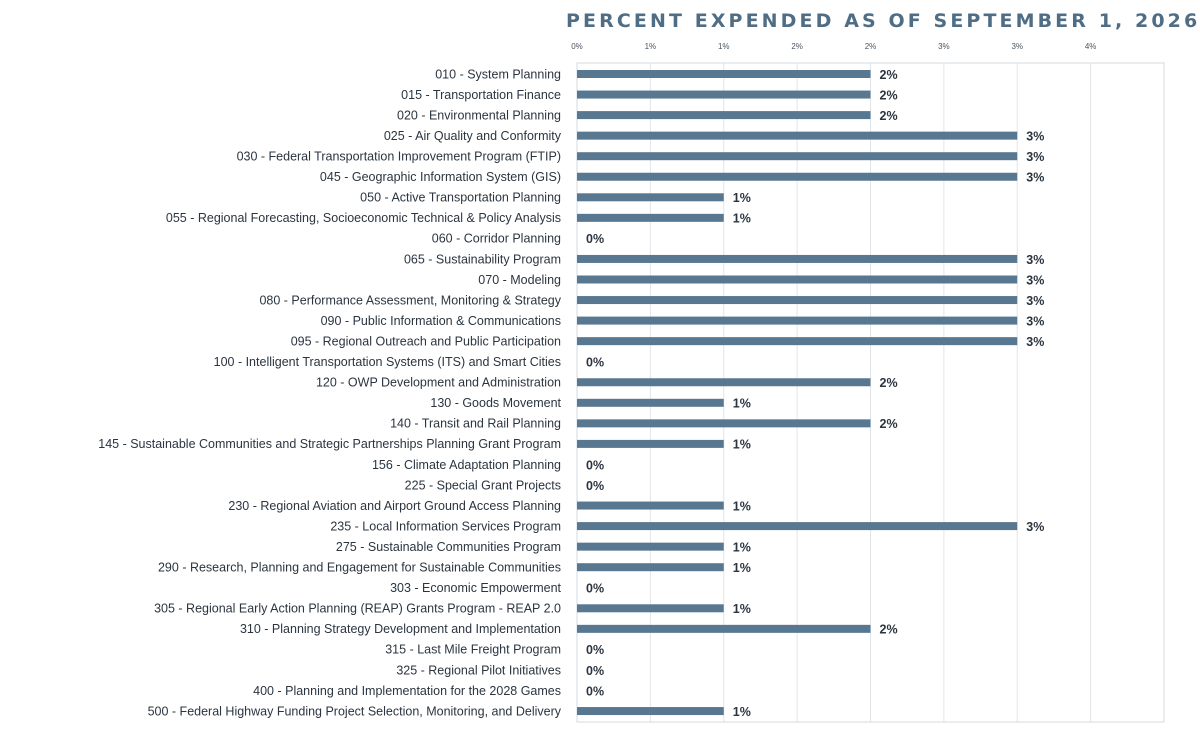 Image resolution: width=1200 pixels, height=751 pixels. What do you see at coordinates (483, 485) in the screenshot?
I see `category-label: 225 - Special Grant Projects` at bounding box center [483, 485].